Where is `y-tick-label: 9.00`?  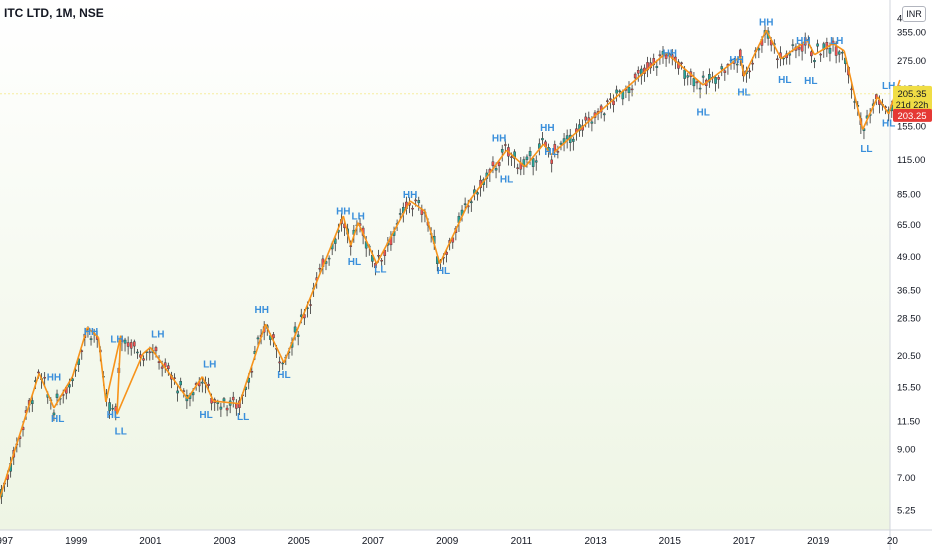 y-tick-label: 9.00 is located at coordinates (906, 449).